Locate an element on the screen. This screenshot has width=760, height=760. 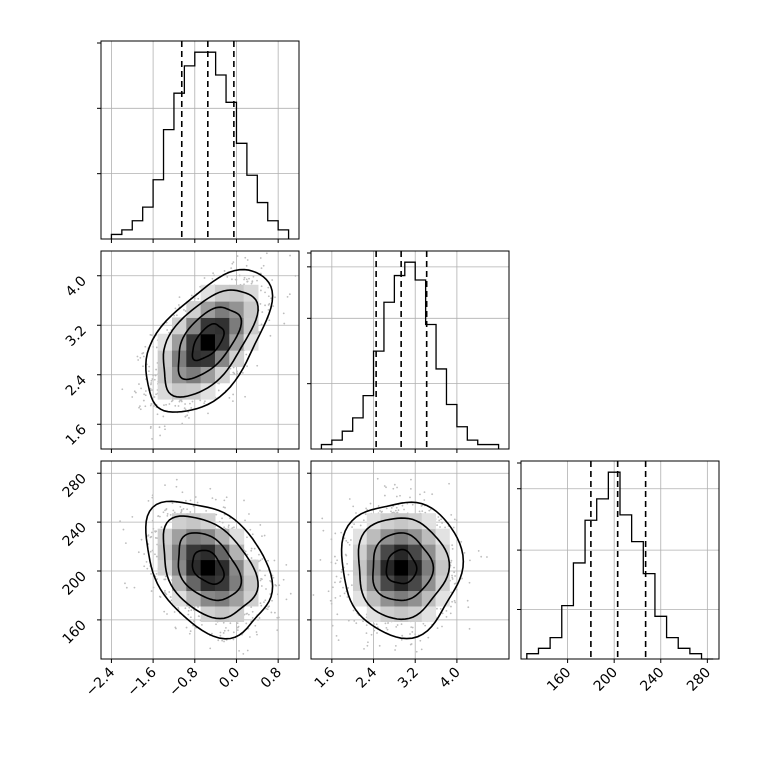
param3-xtick-label: 240 is located at coordinates (652, 680).